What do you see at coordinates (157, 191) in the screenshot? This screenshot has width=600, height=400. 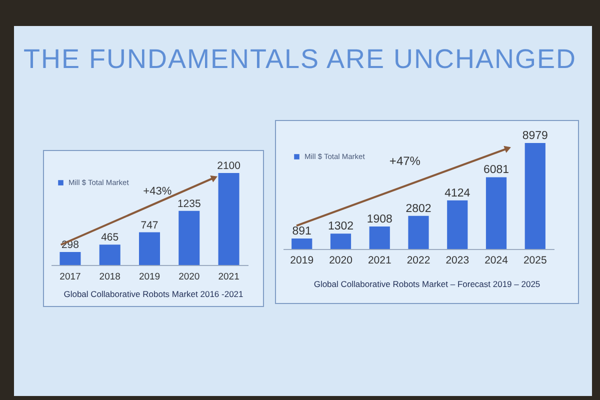 I see `annotation: +43%` at bounding box center [157, 191].